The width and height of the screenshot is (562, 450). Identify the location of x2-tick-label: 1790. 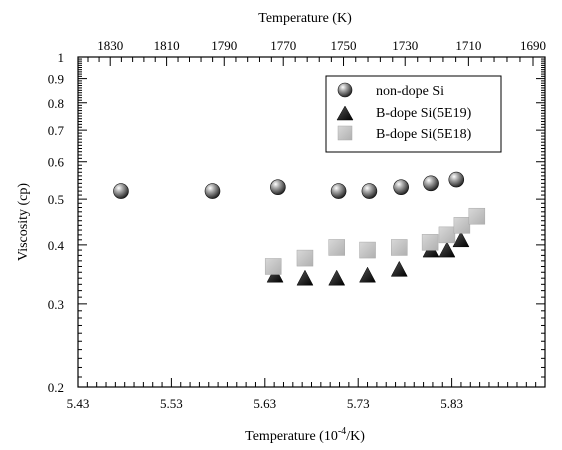
(224, 45).